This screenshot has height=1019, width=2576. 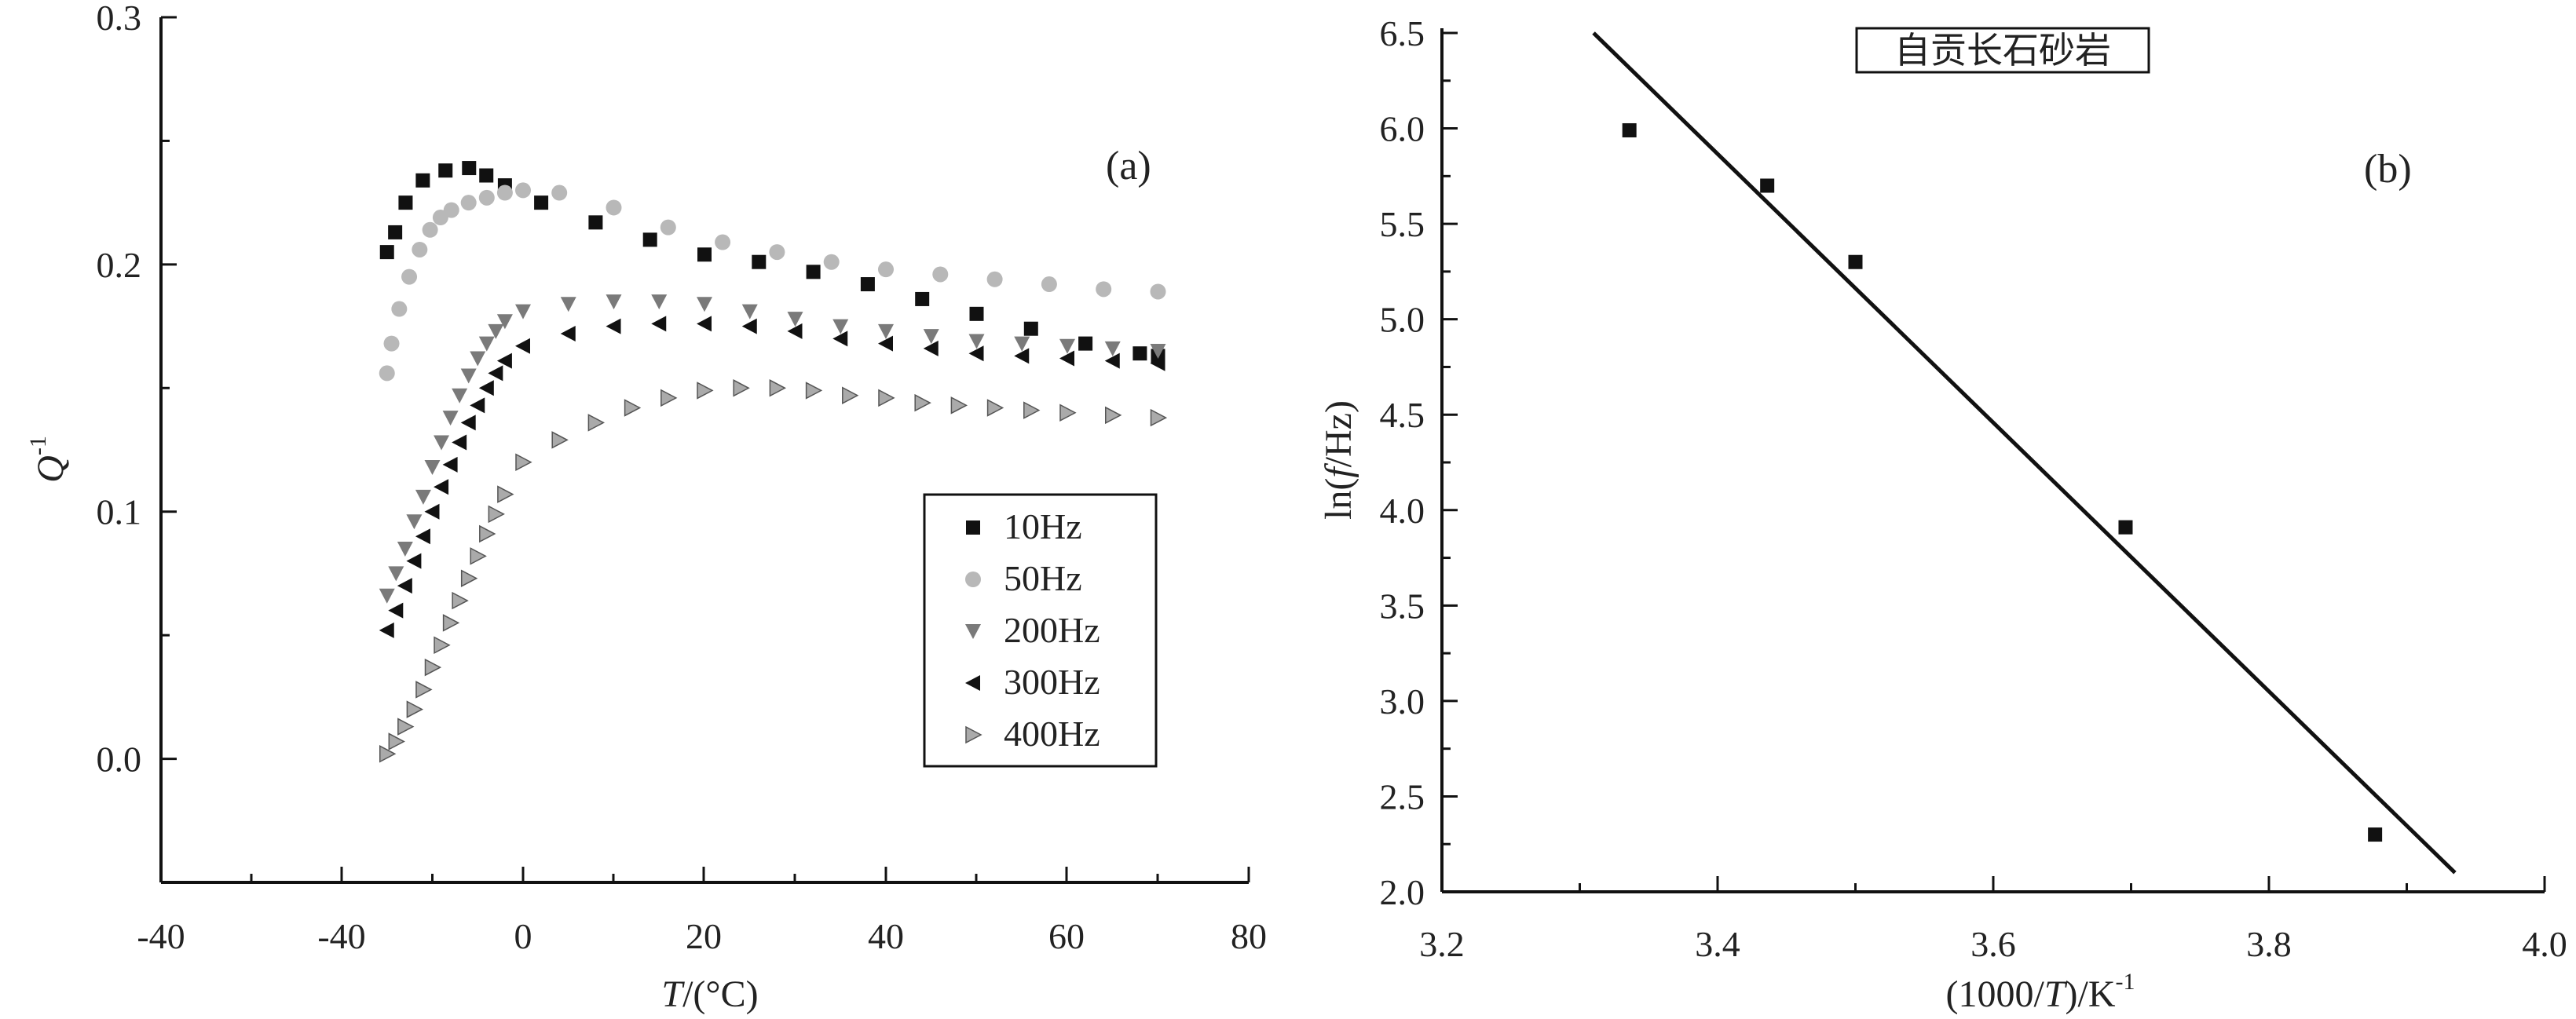 I want to click on annotation-box: 自贡长石砂岩, so click(x=2003, y=50).